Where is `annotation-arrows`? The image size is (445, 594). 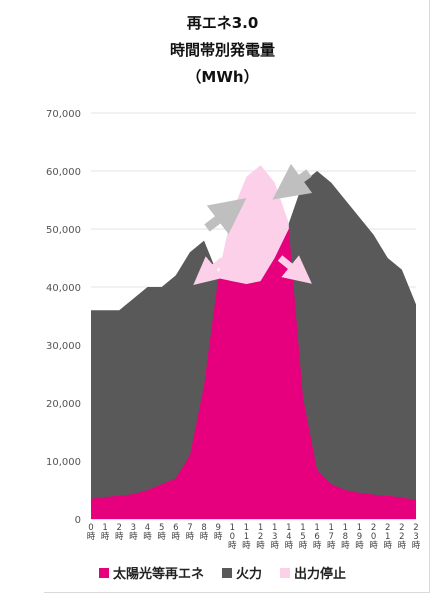
annotation-arrows is located at coordinates (253, 224).